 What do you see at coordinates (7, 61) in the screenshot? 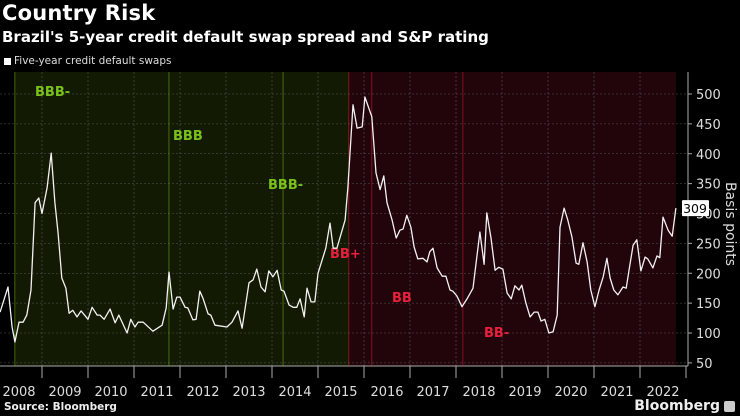
I see `legend-swatch` at bounding box center [7, 61].